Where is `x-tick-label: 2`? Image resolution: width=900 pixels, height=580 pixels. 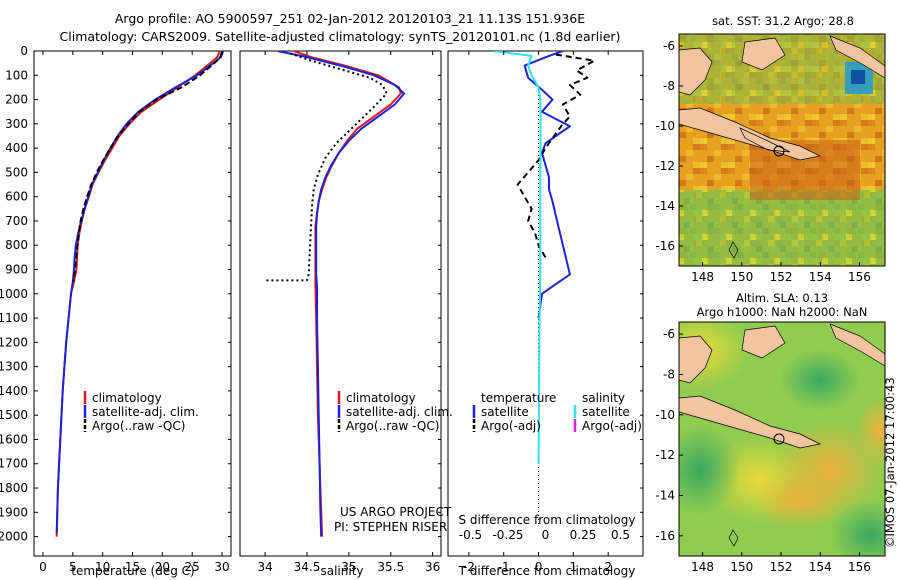 x-tick-label: 2 is located at coordinates (608, 567).